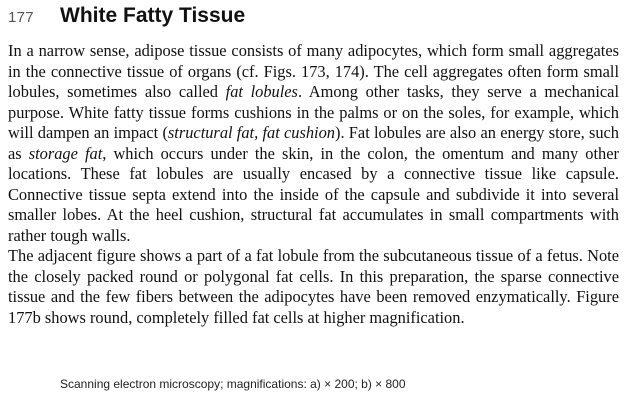 This screenshot has width=627, height=405. I want to click on page-number: 177, so click(21, 17).